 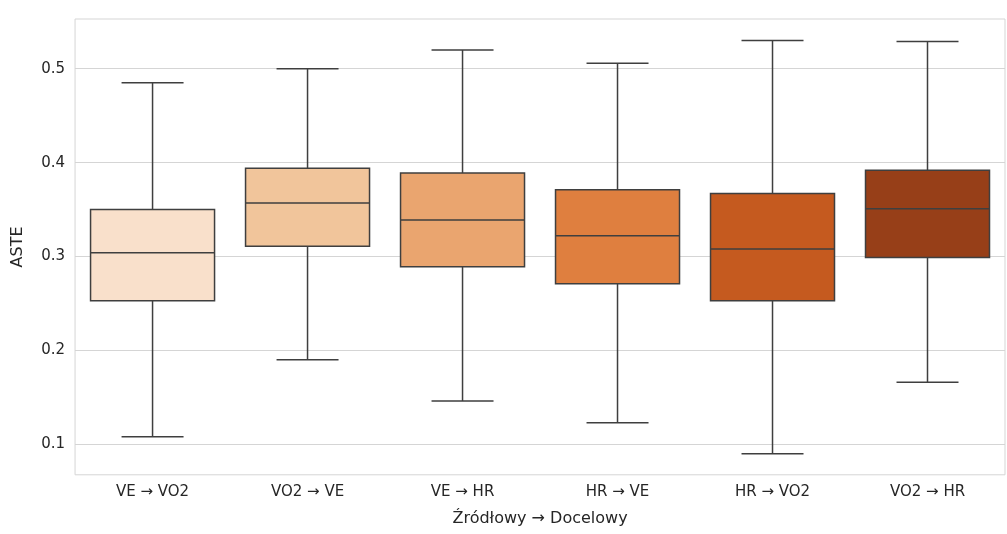 What do you see at coordinates (617, 490) in the screenshot?
I see `x-tick-label: HR → VE` at bounding box center [617, 490].